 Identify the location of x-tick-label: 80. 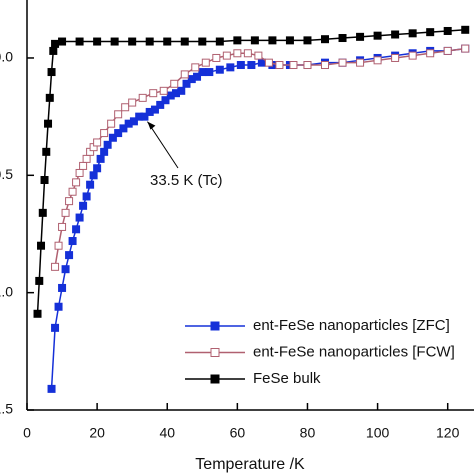
(308, 433).